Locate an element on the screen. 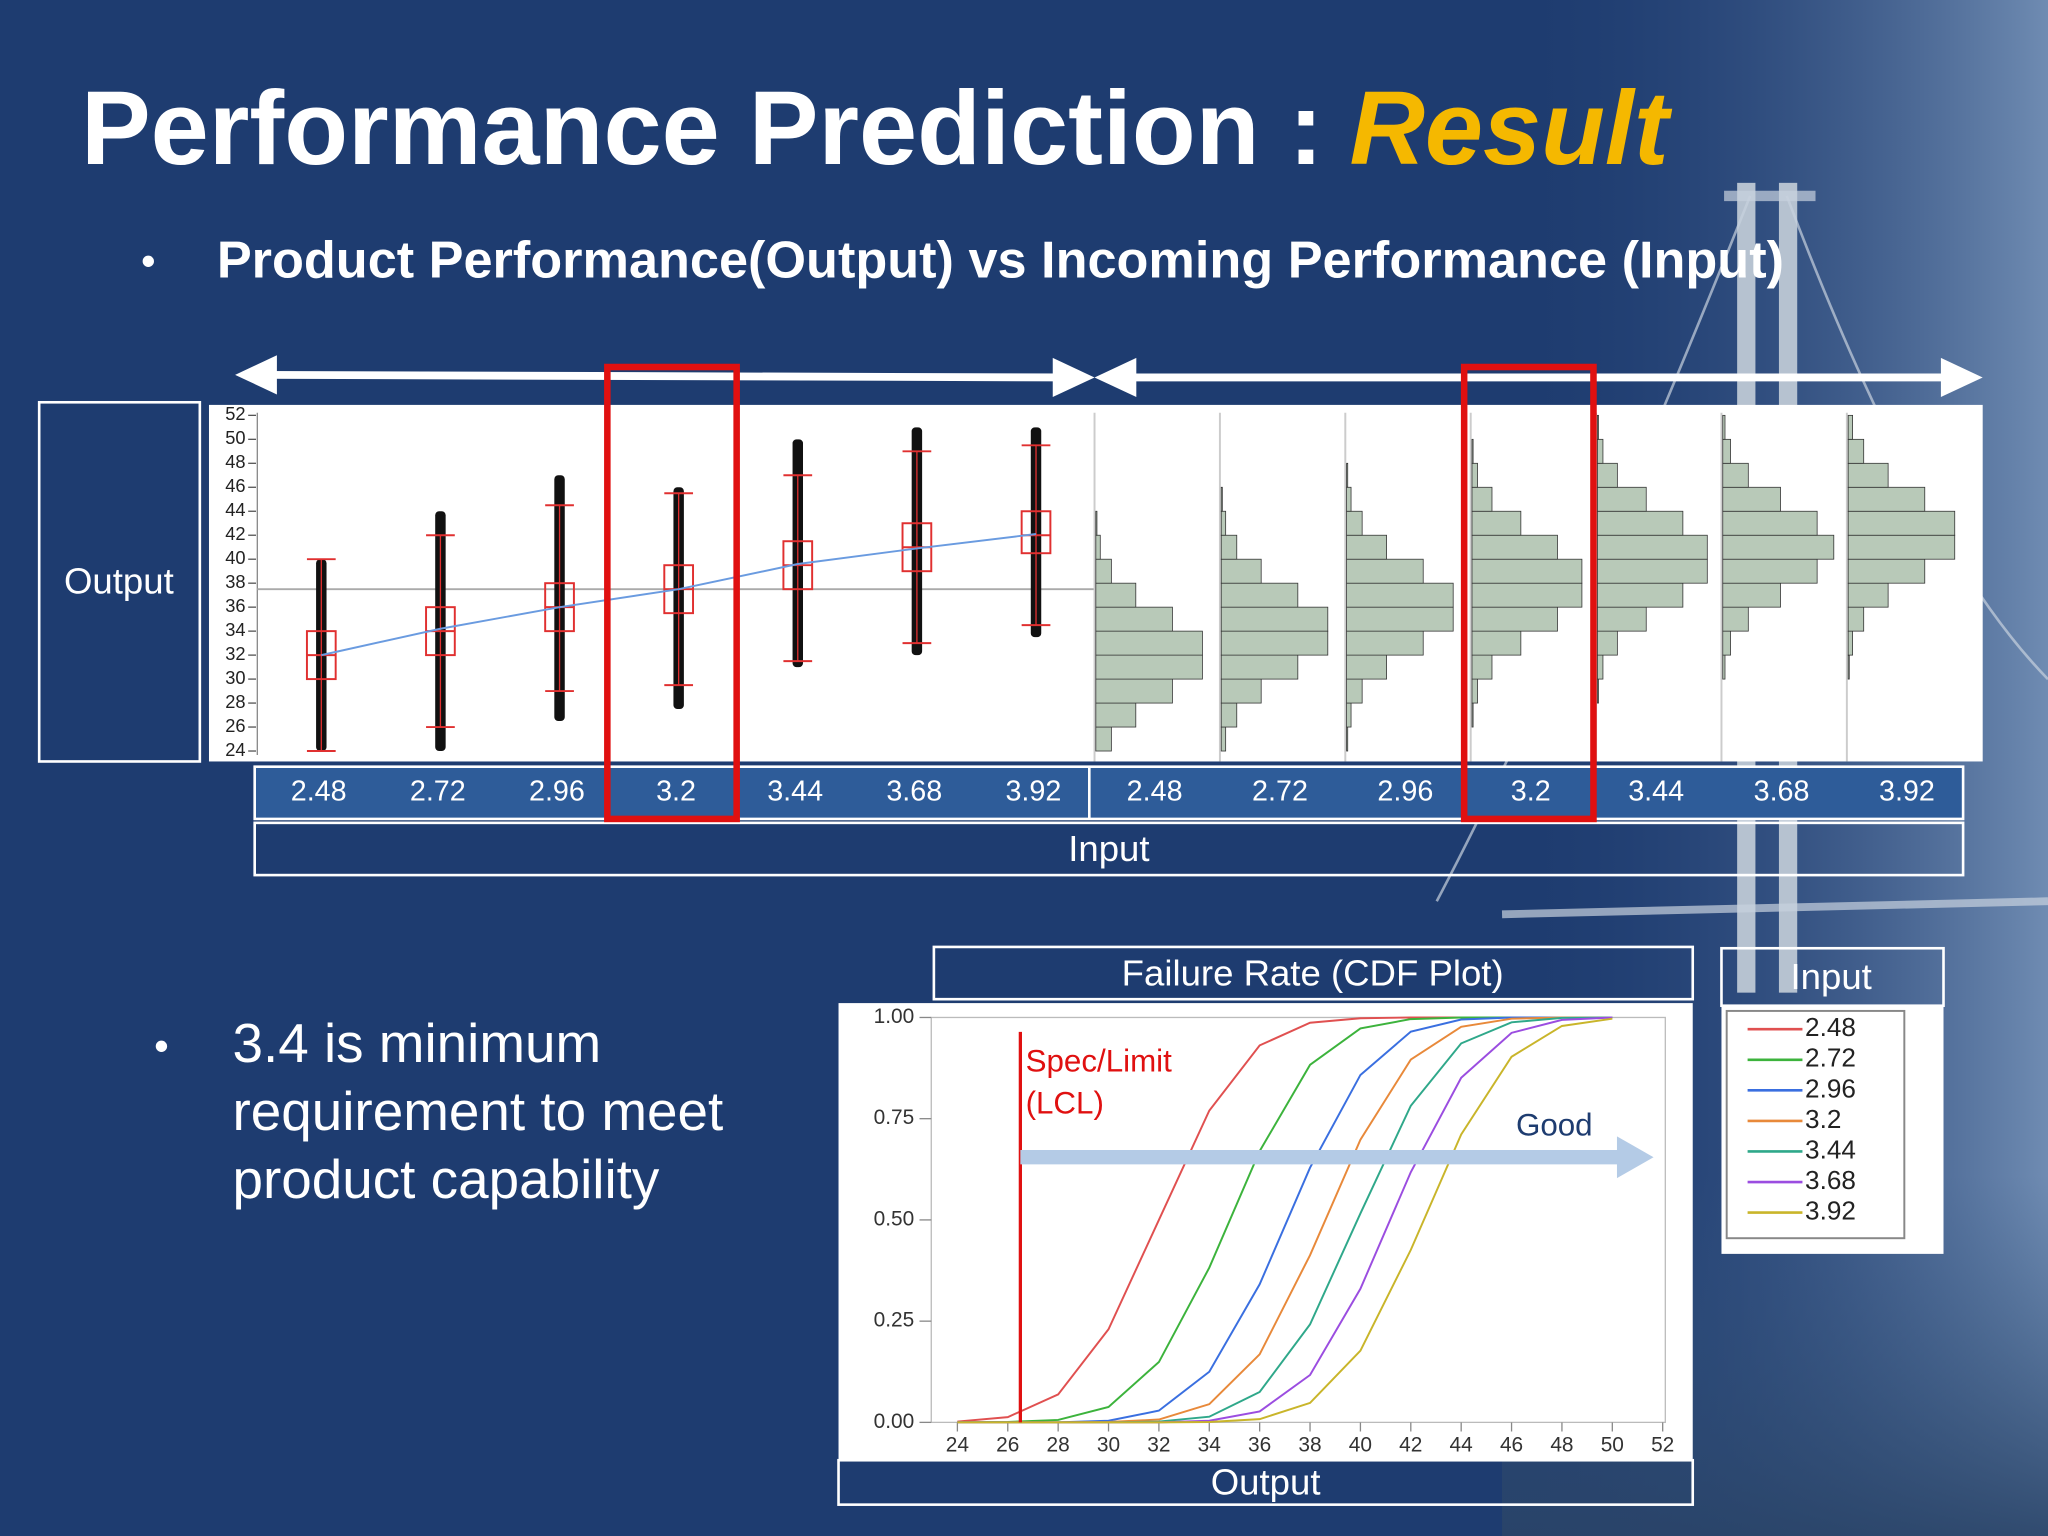 The image size is (2048, 1536). category-strip is located at coordinates (1109, 793).